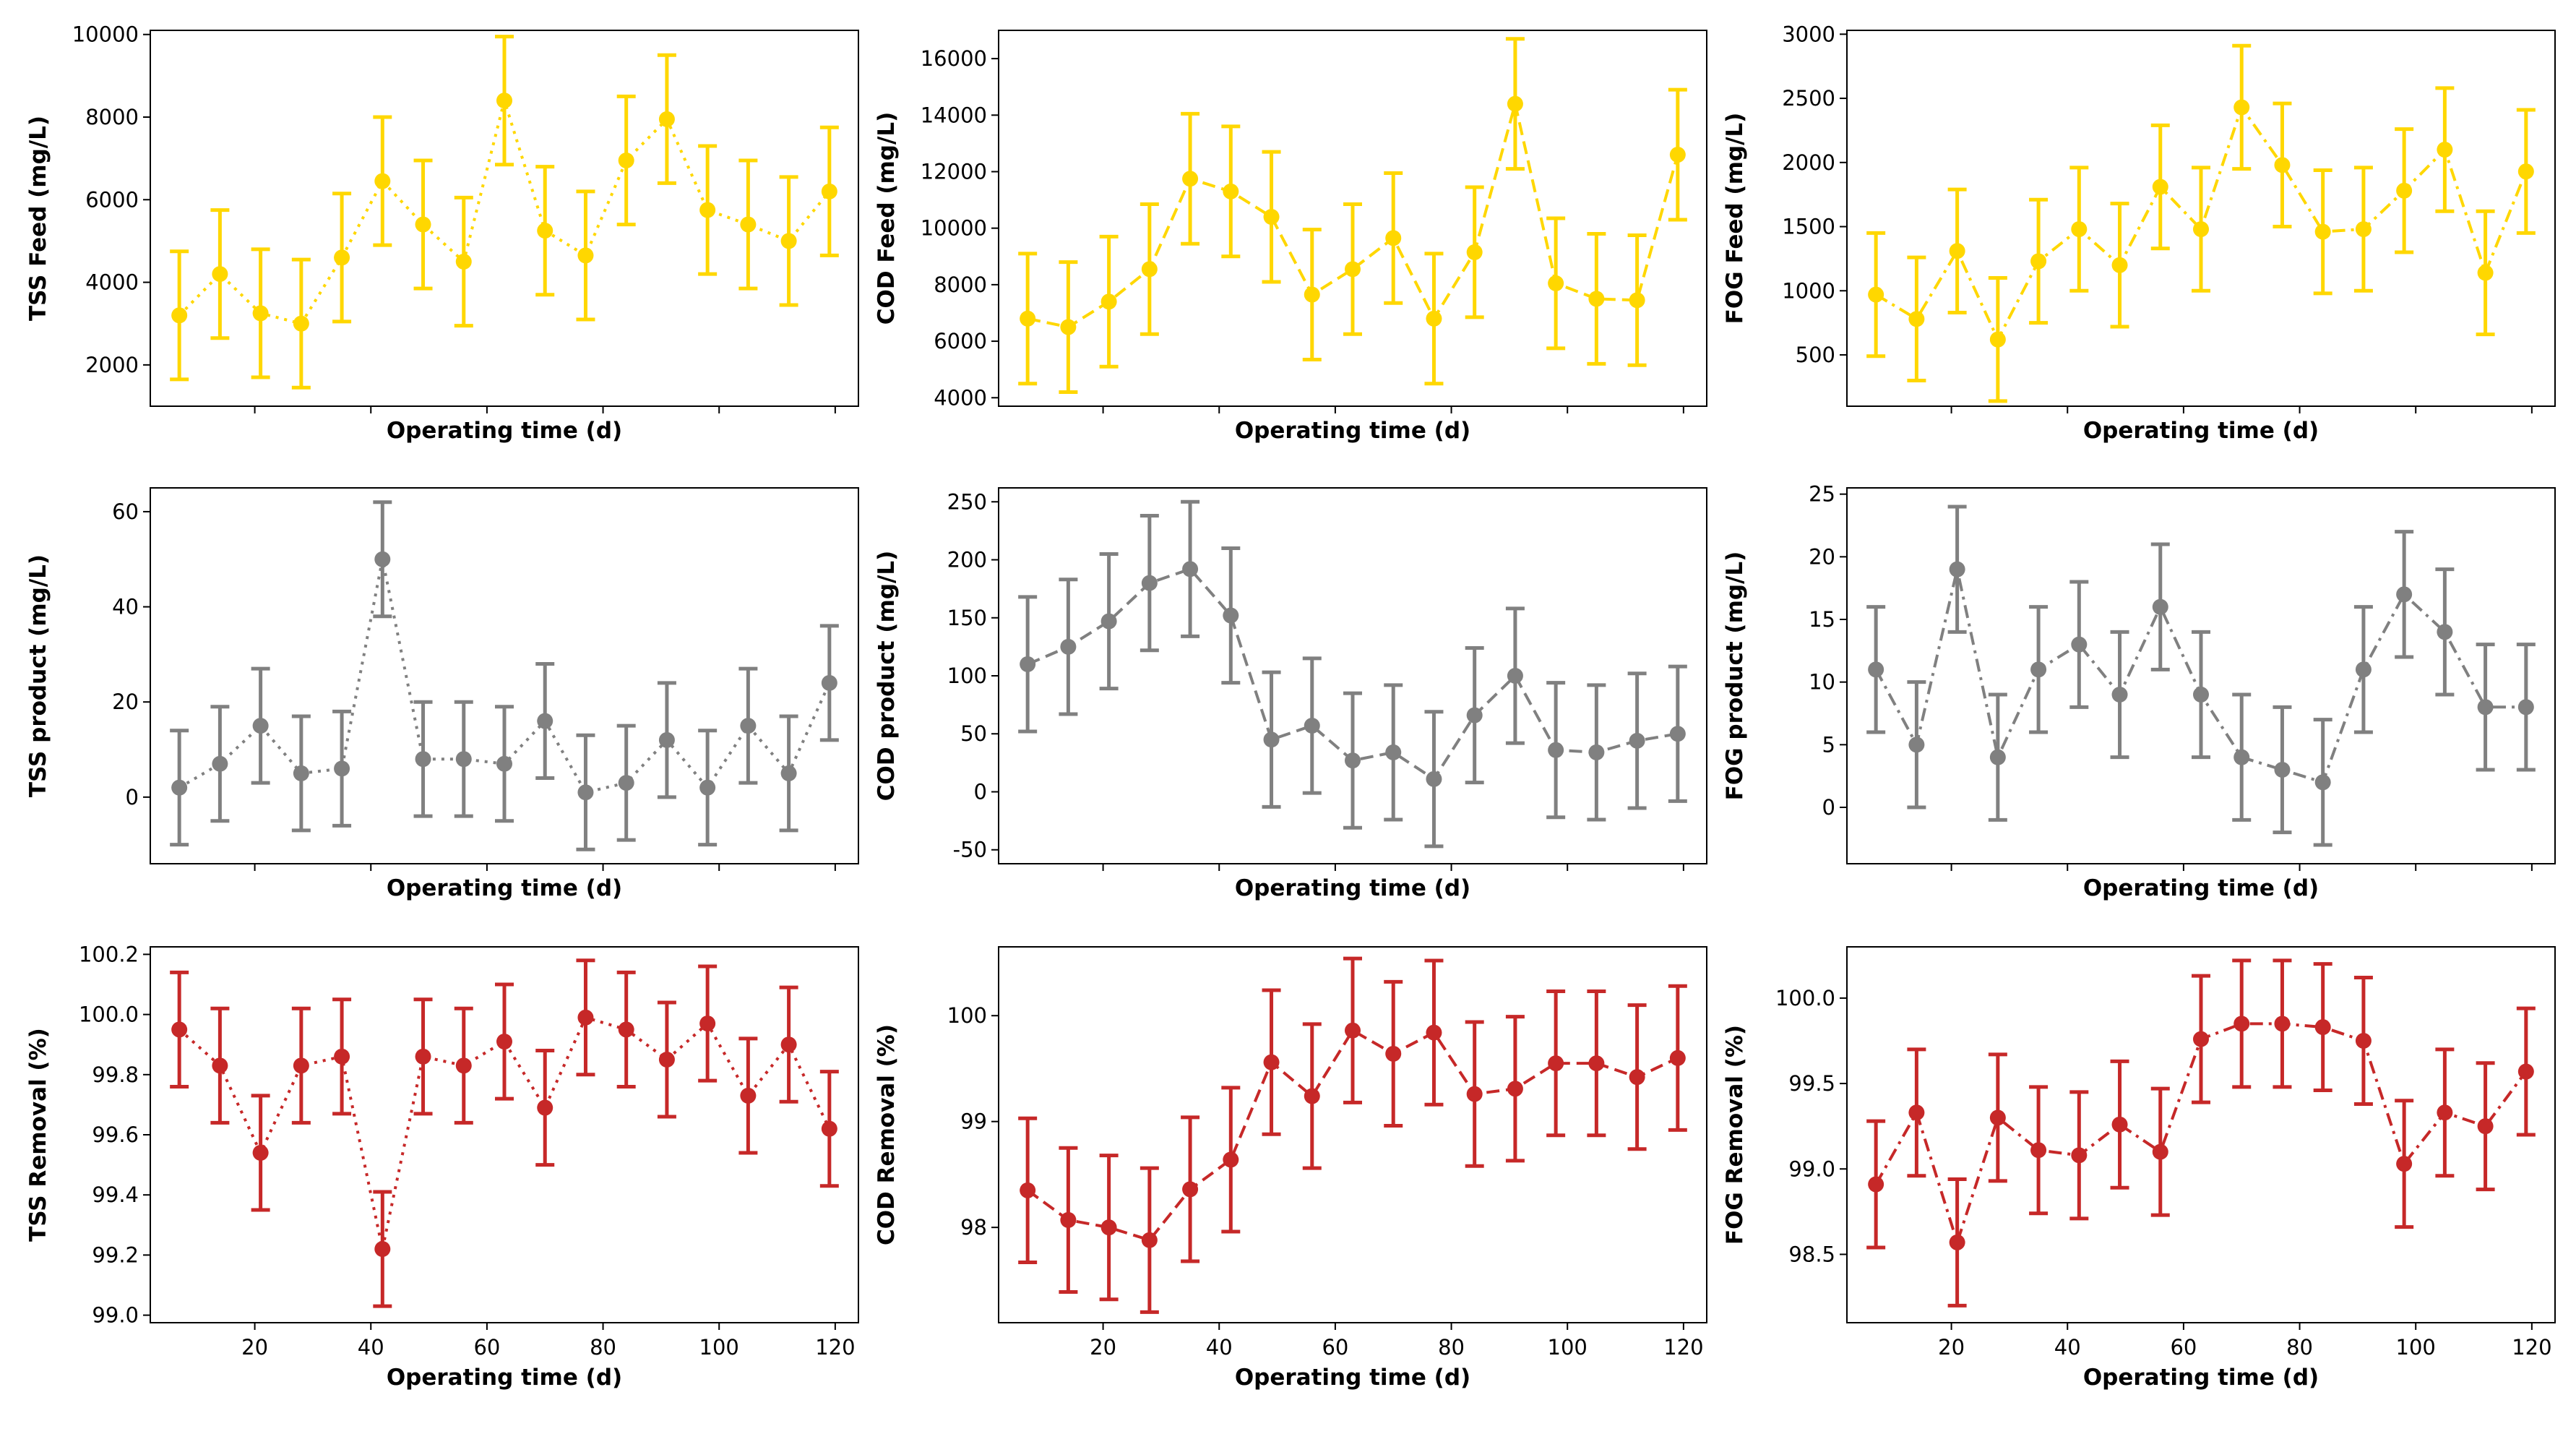  Describe the element at coordinates (954, 58) in the screenshot. I see `y-tick-label: 16000` at that location.